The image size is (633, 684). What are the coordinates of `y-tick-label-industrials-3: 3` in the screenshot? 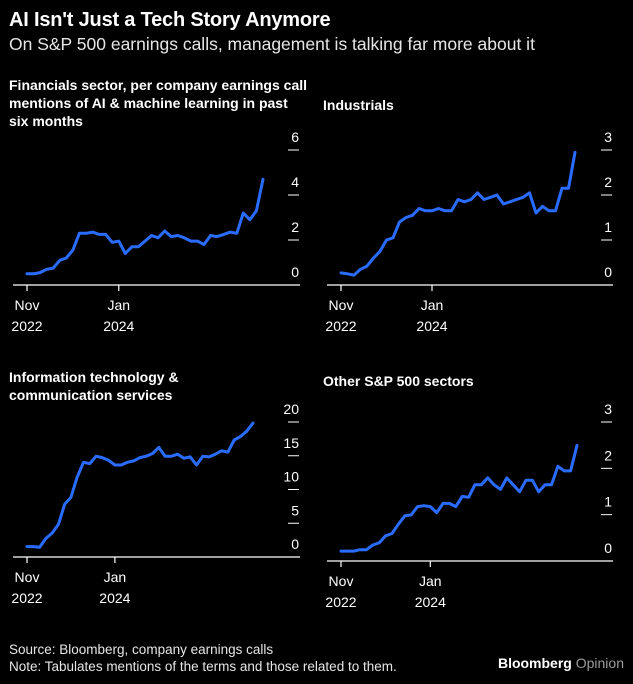 It's located at (608, 137).